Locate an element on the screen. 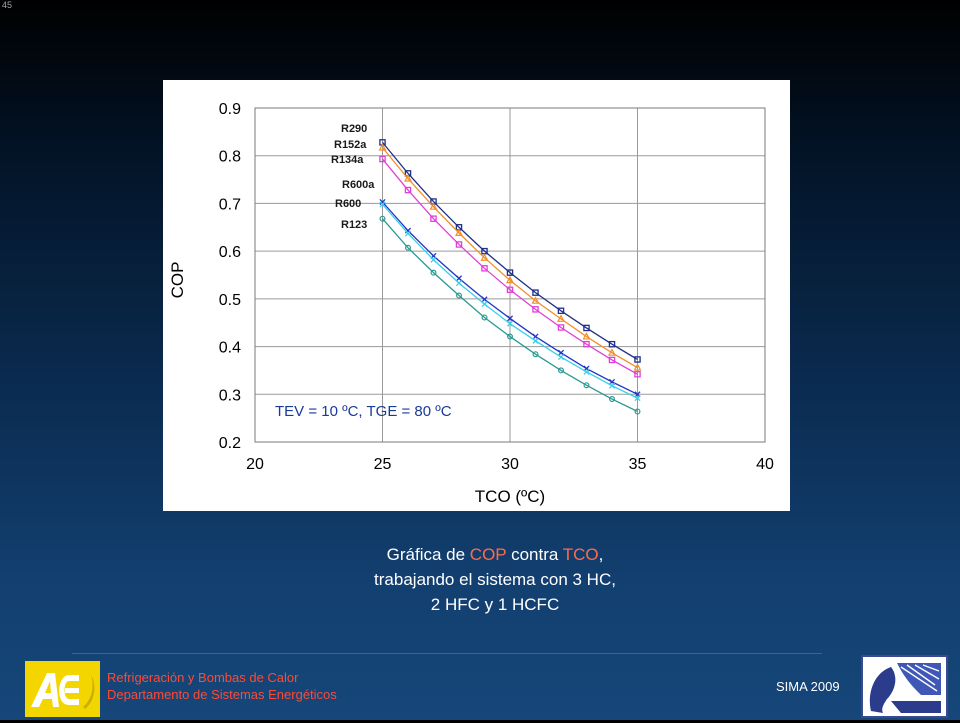  series-label: R152a is located at coordinates (350, 145).